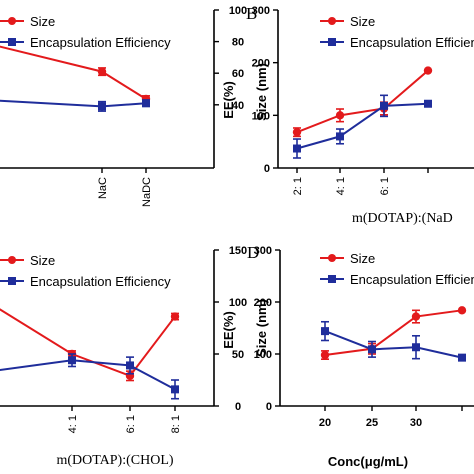  Describe the element at coordinates (261, 92) in the screenshot. I see `panel-b-left-axis-title: Size (nm)` at that location.